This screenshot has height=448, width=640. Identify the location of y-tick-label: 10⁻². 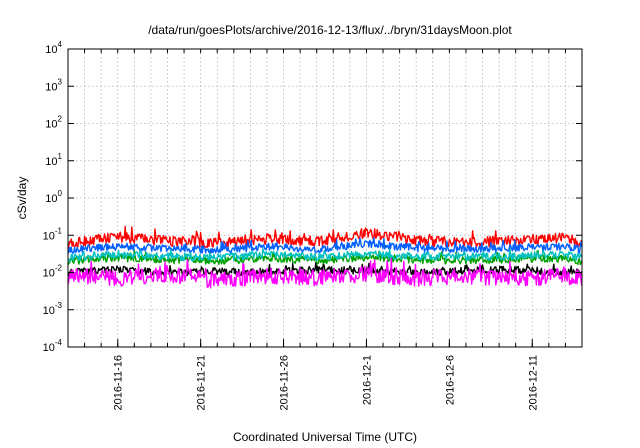
(53, 272).